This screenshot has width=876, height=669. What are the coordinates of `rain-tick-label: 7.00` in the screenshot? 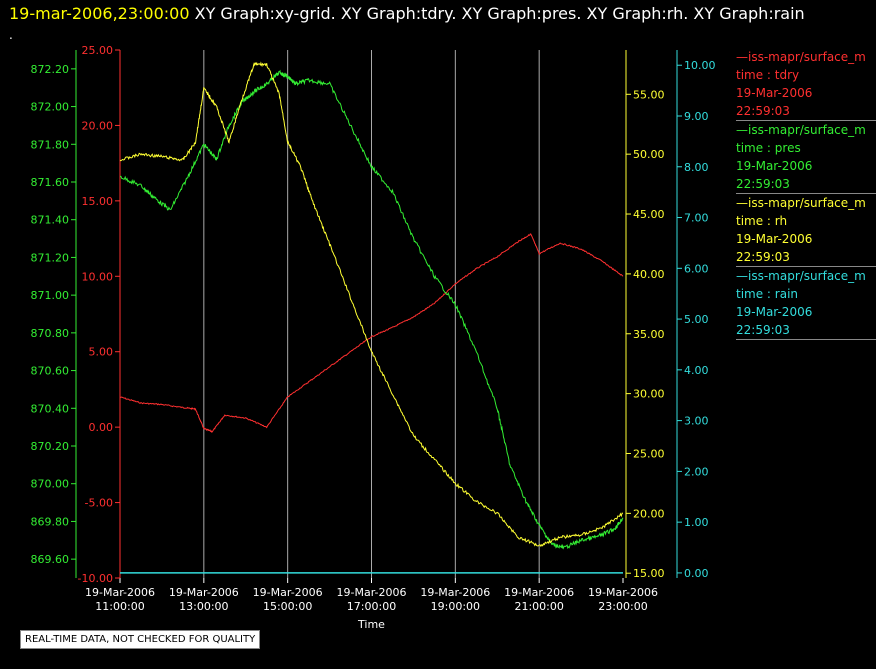 It's located at (696, 218).